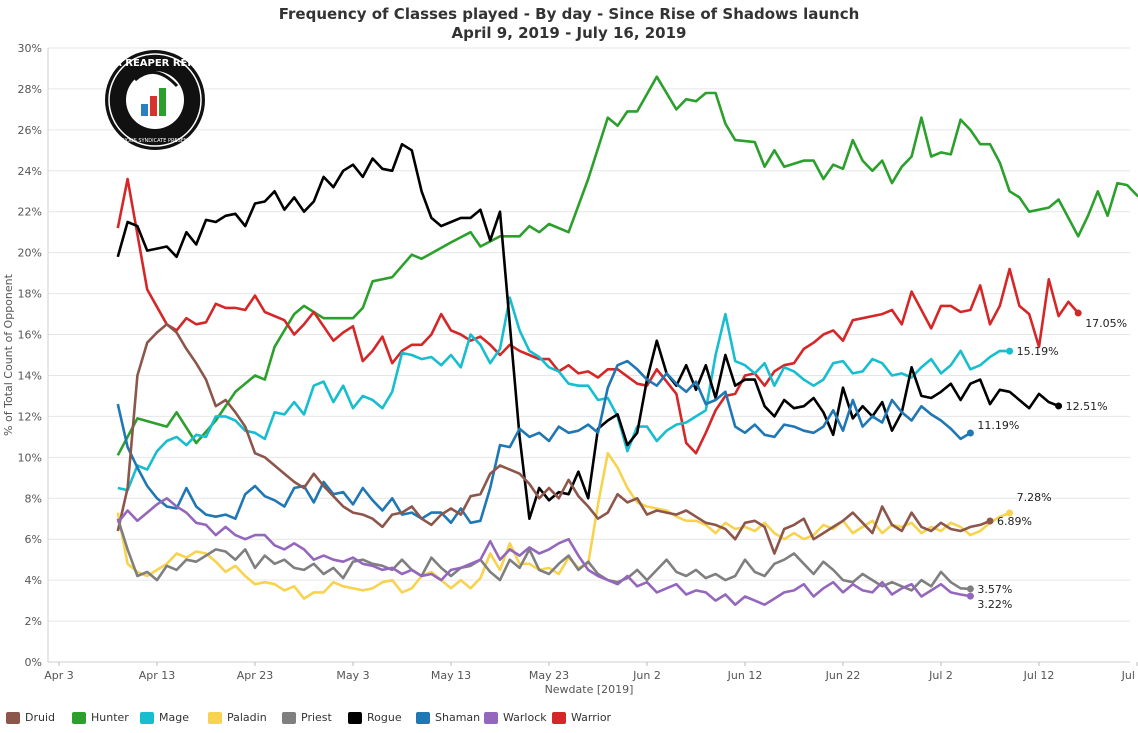  I want to click on chart-subtitle: April 9, 2019 - July 16, 2019, so click(569, 33).